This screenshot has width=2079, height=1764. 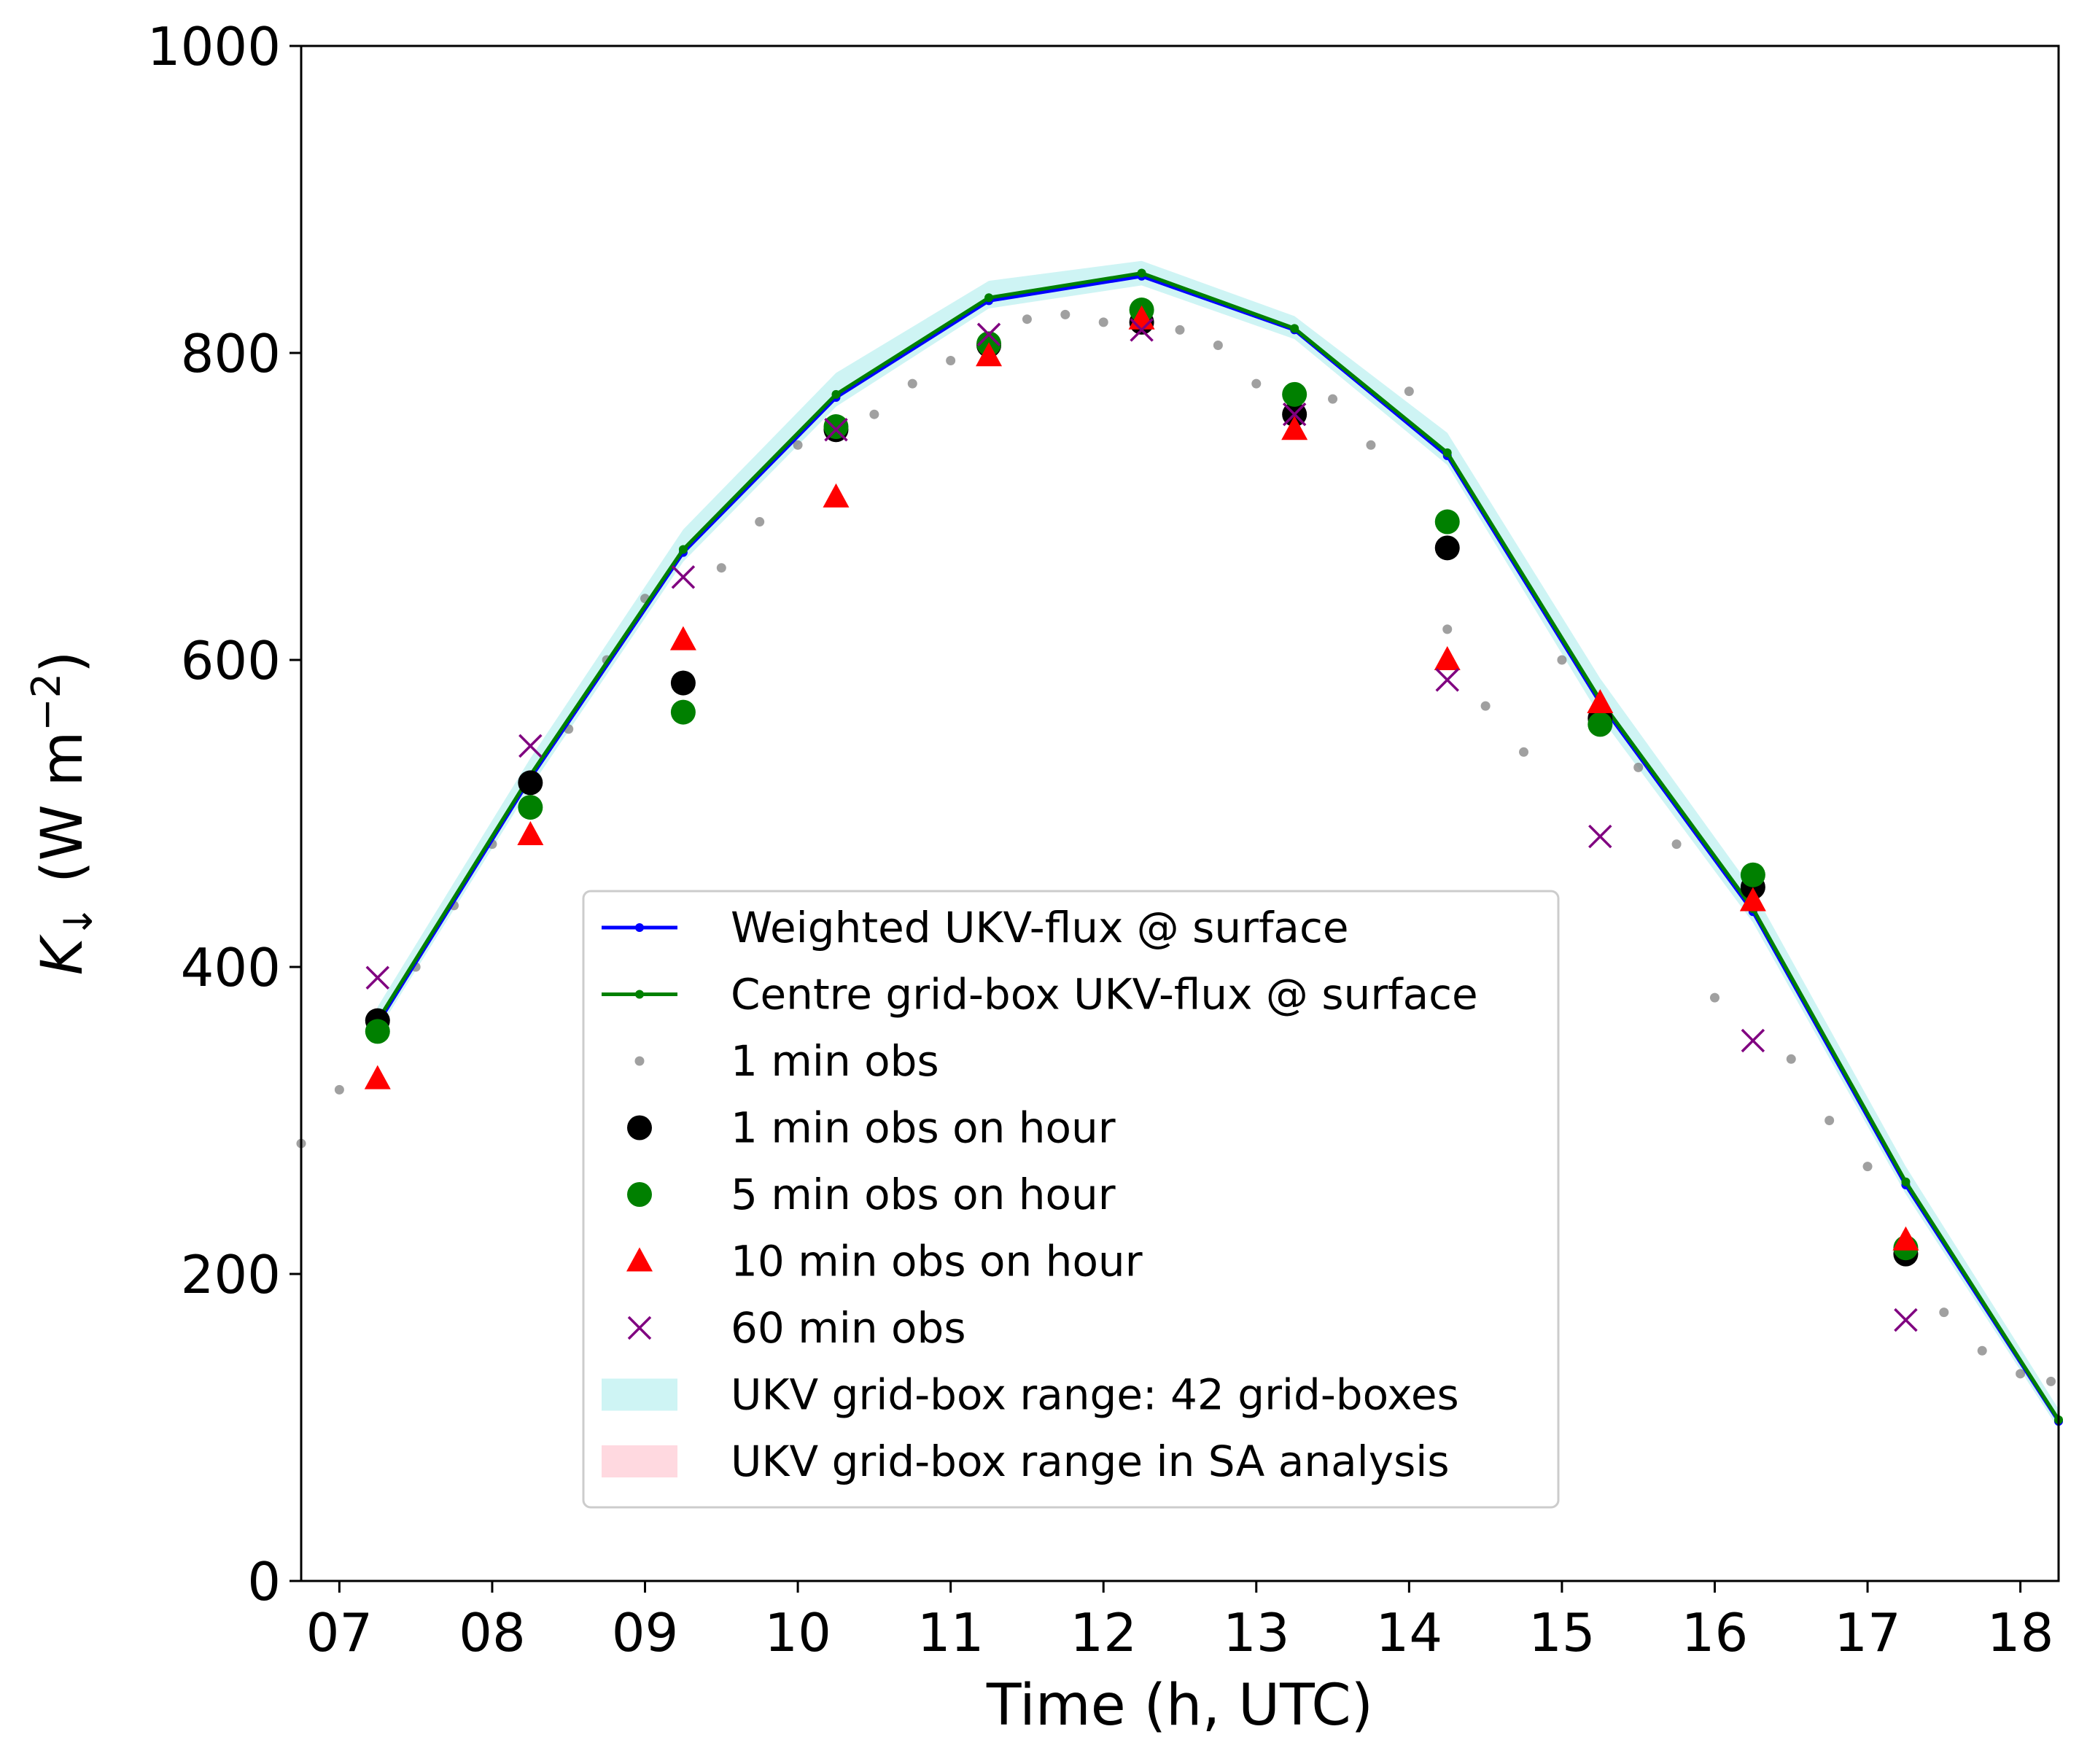 I want to click on y-axis-label-symbol: K, so click(x=63, y=954).